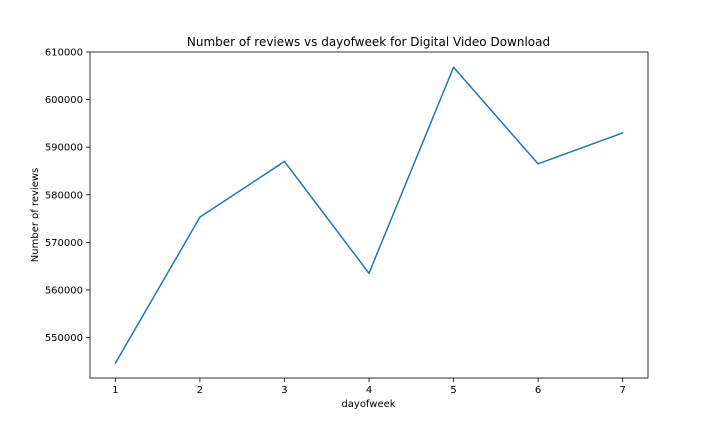  What do you see at coordinates (200, 390) in the screenshot?
I see `x-tick-label: 2` at bounding box center [200, 390].